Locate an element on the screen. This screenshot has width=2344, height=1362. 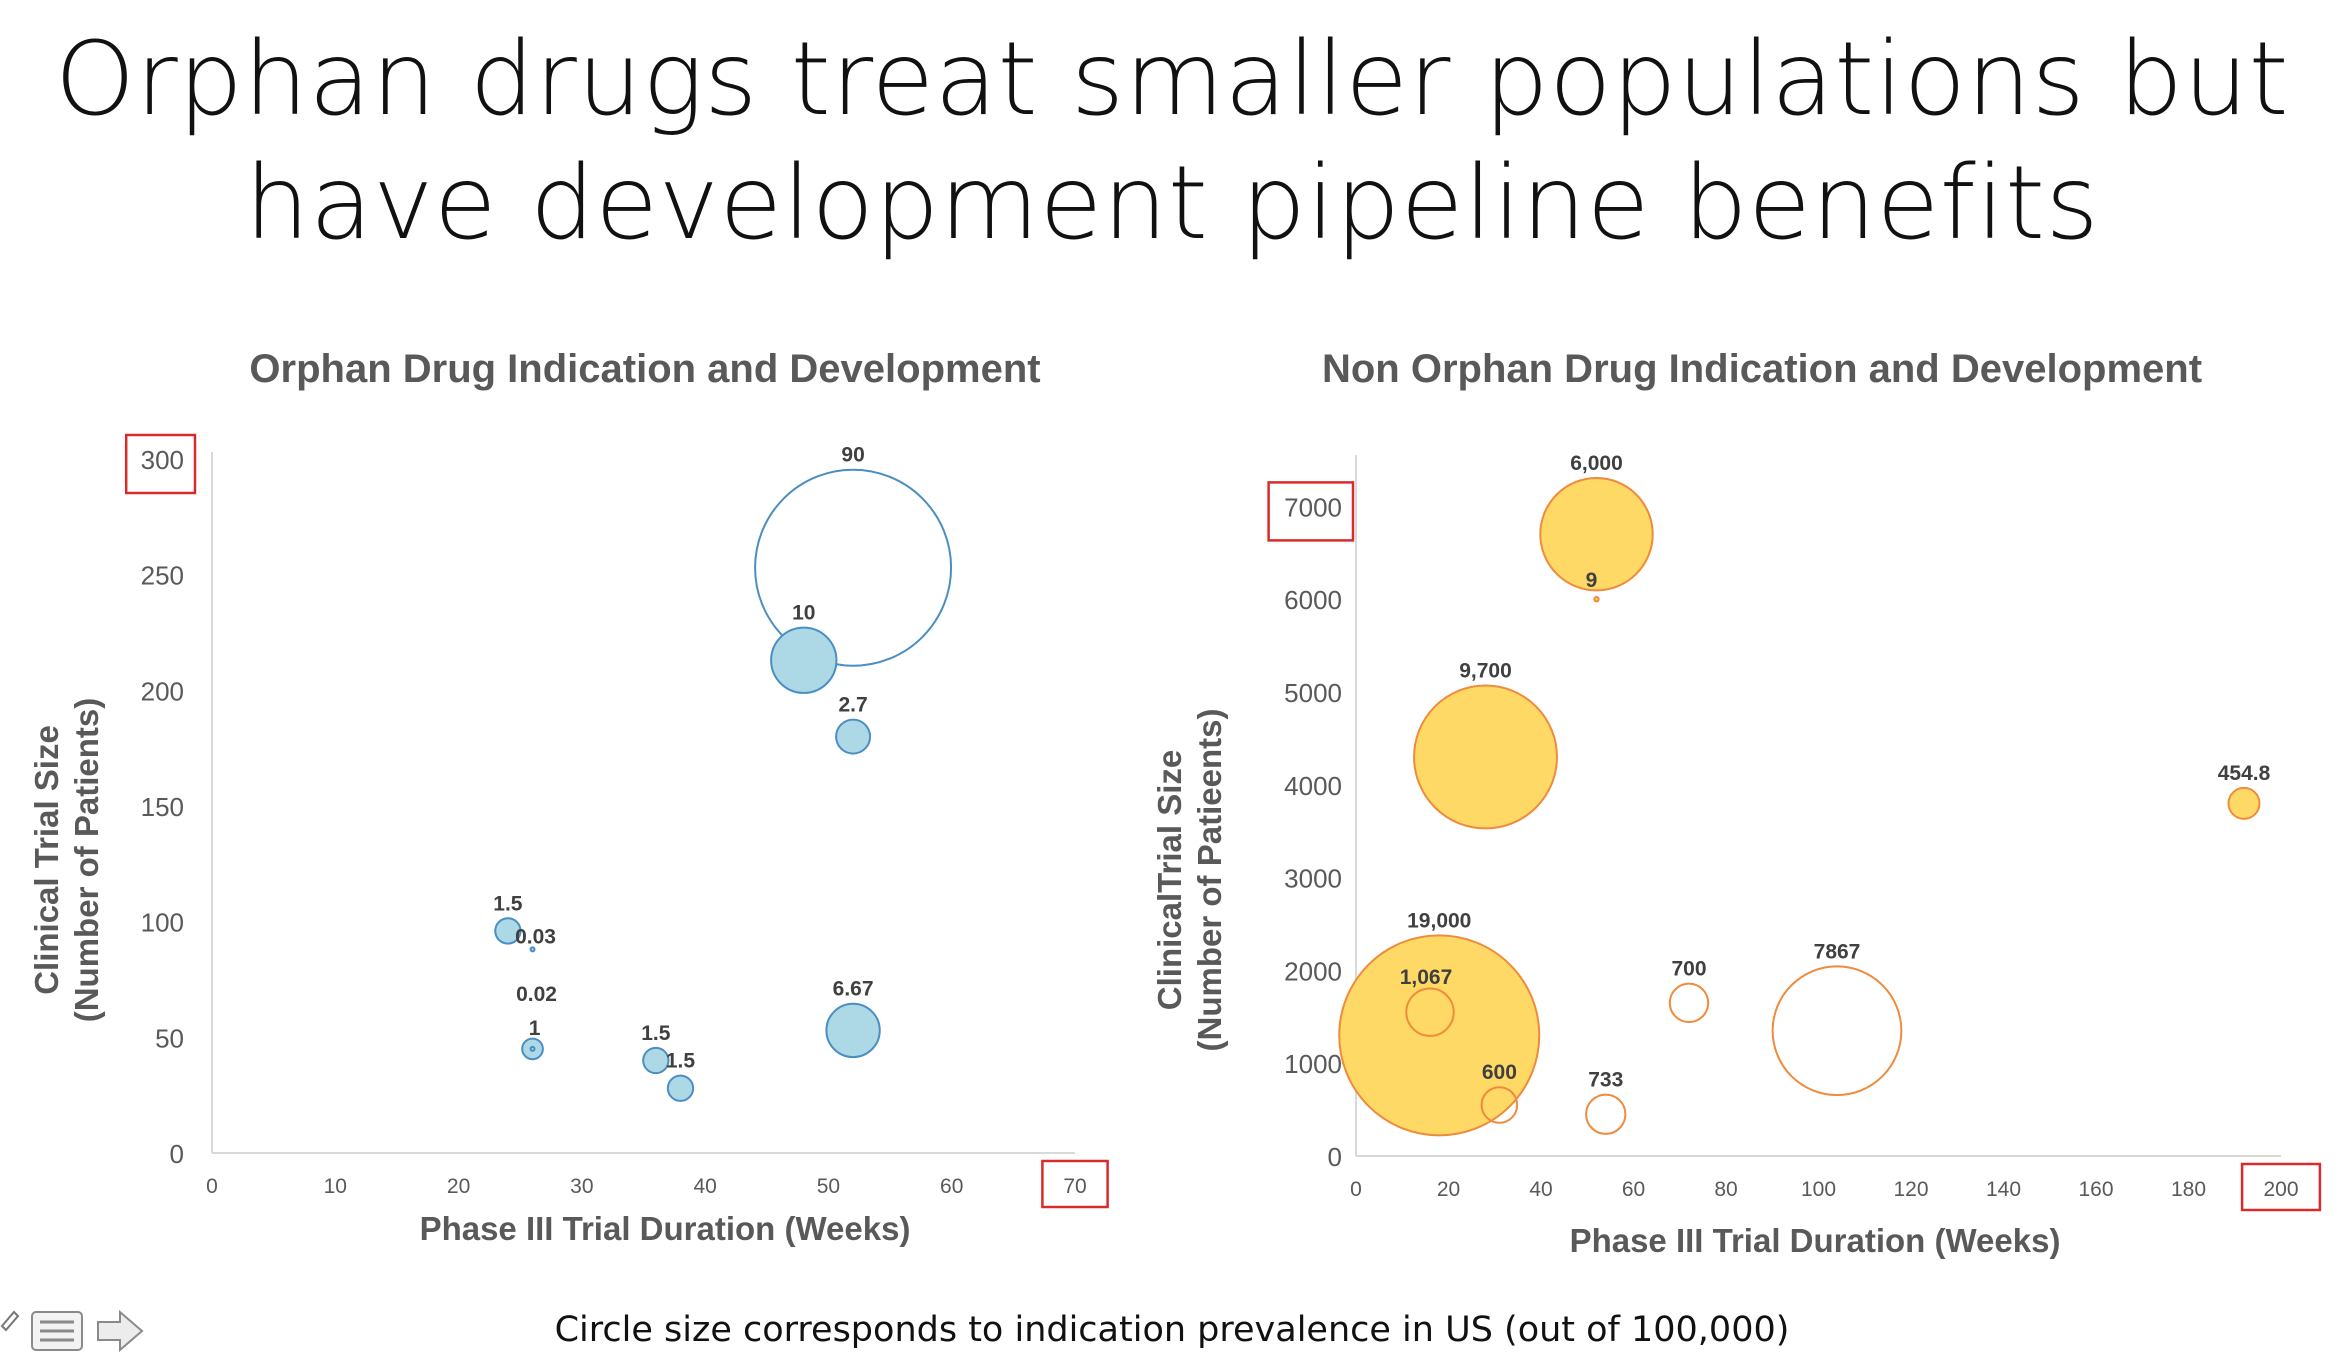
x-tick-label: 50 is located at coordinates (828, 1186).